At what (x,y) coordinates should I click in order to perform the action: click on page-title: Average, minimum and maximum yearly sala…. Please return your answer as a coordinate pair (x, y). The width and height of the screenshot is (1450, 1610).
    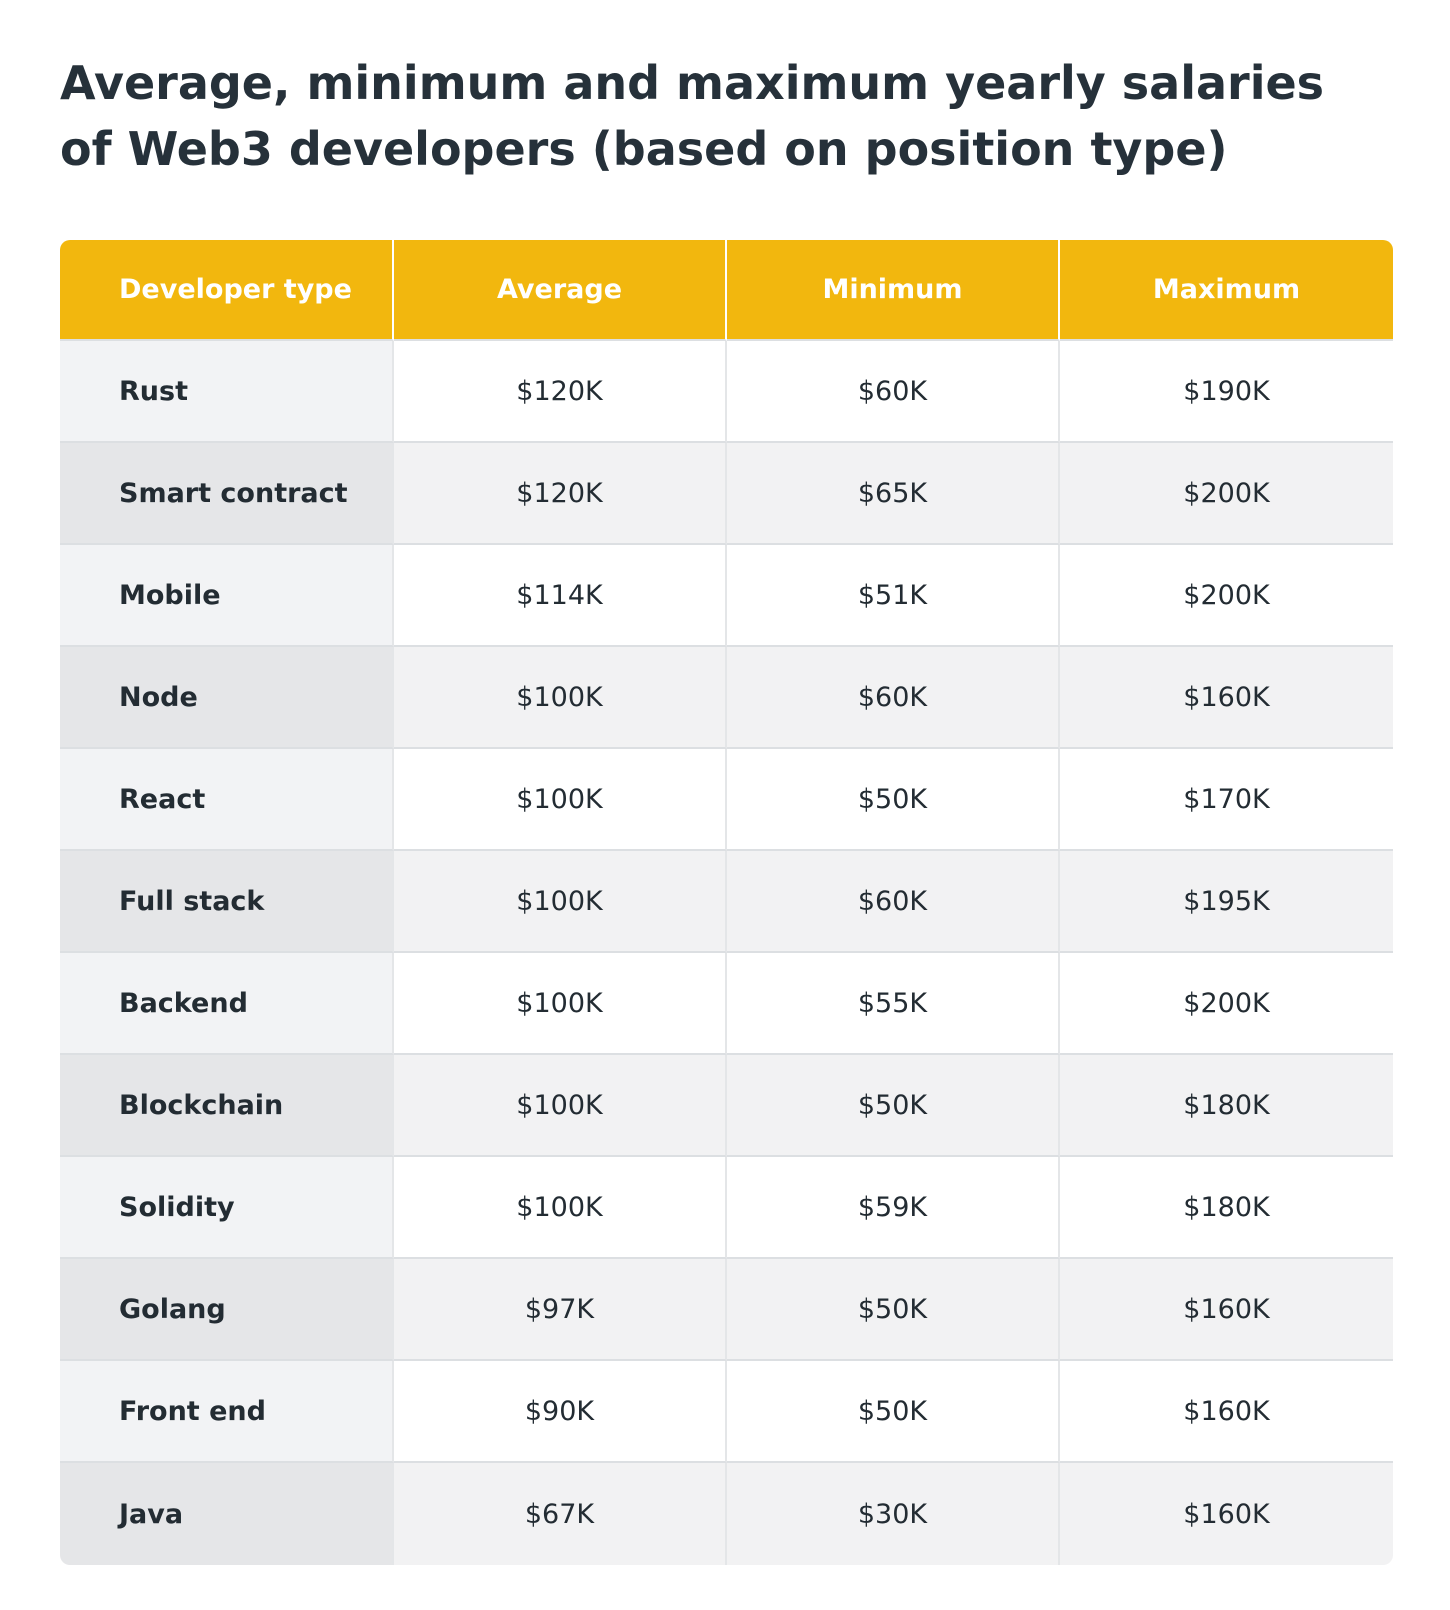
    Looking at the image, I should click on (720, 116).